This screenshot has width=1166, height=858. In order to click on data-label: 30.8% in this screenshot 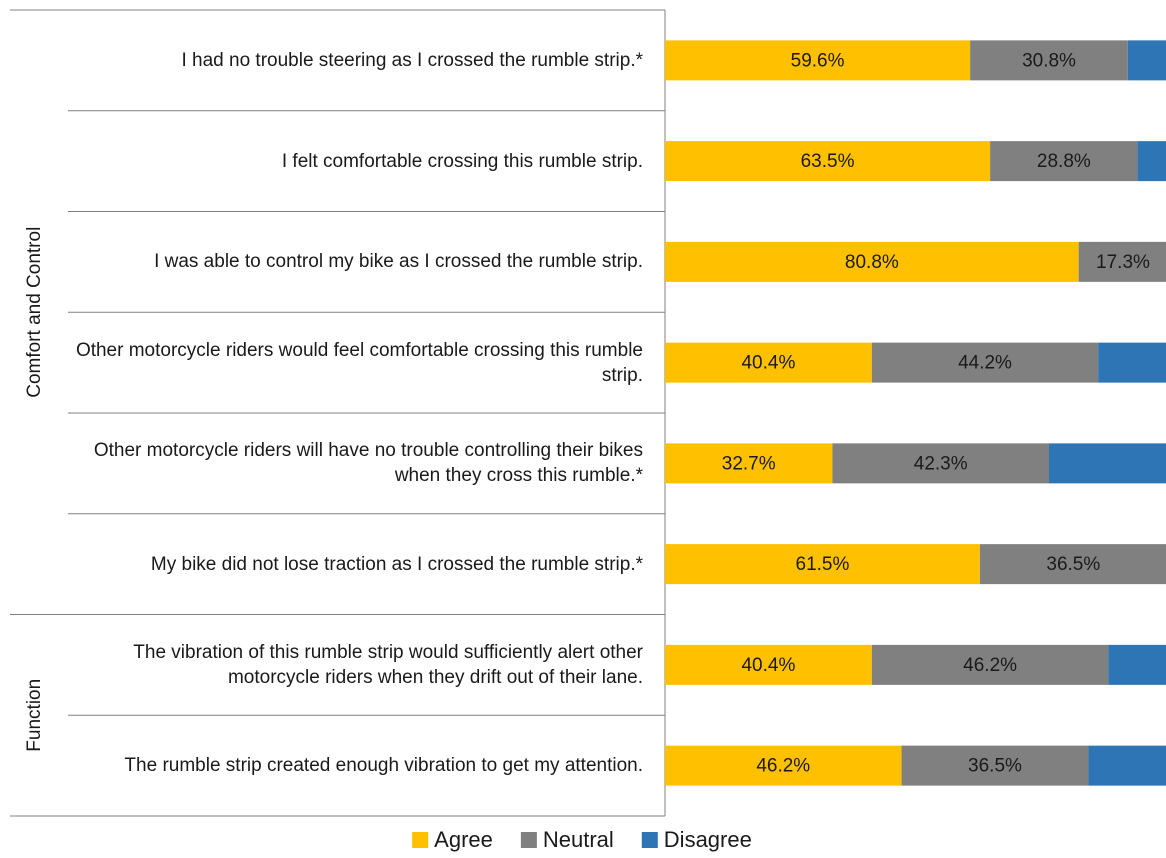, I will do `click(1049, 60)`.